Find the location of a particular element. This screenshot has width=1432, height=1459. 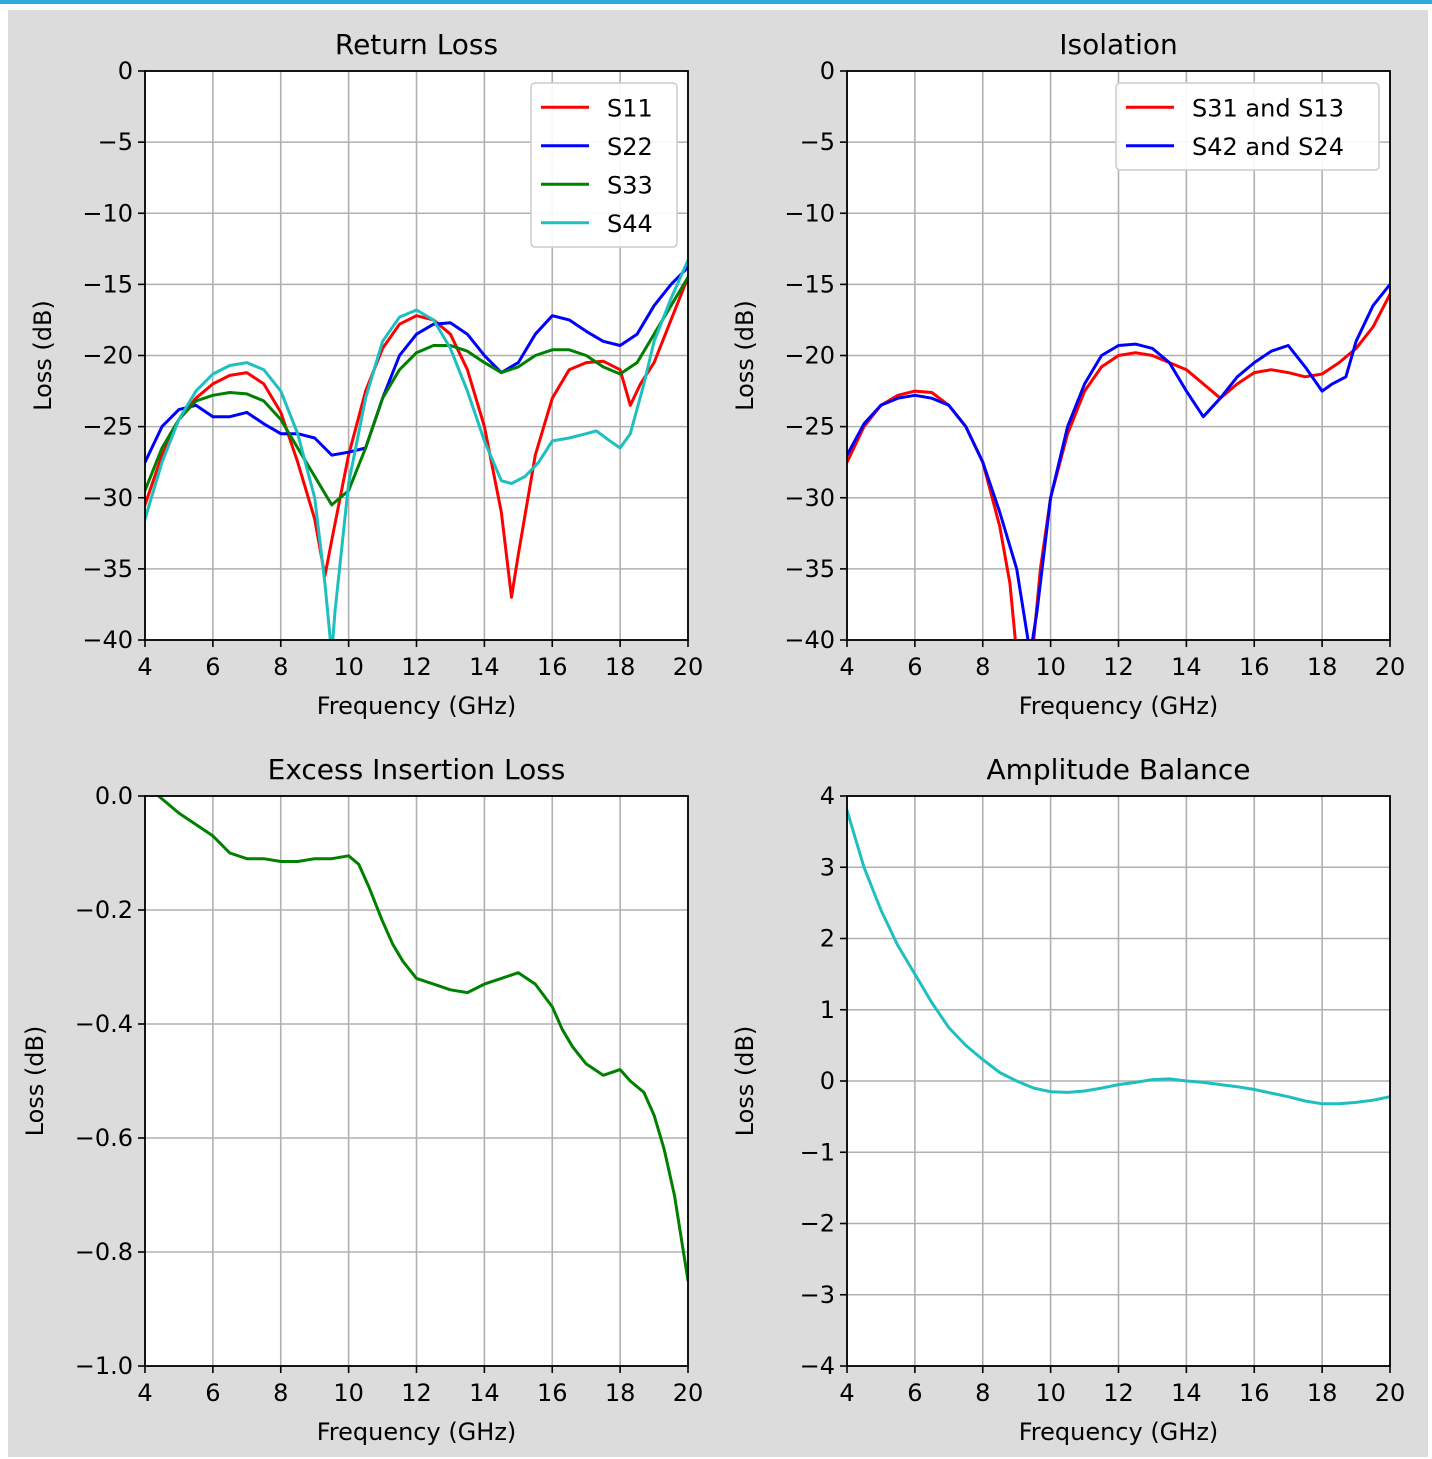

y-tick-label: −3 is located at coordinates (817, 1295).